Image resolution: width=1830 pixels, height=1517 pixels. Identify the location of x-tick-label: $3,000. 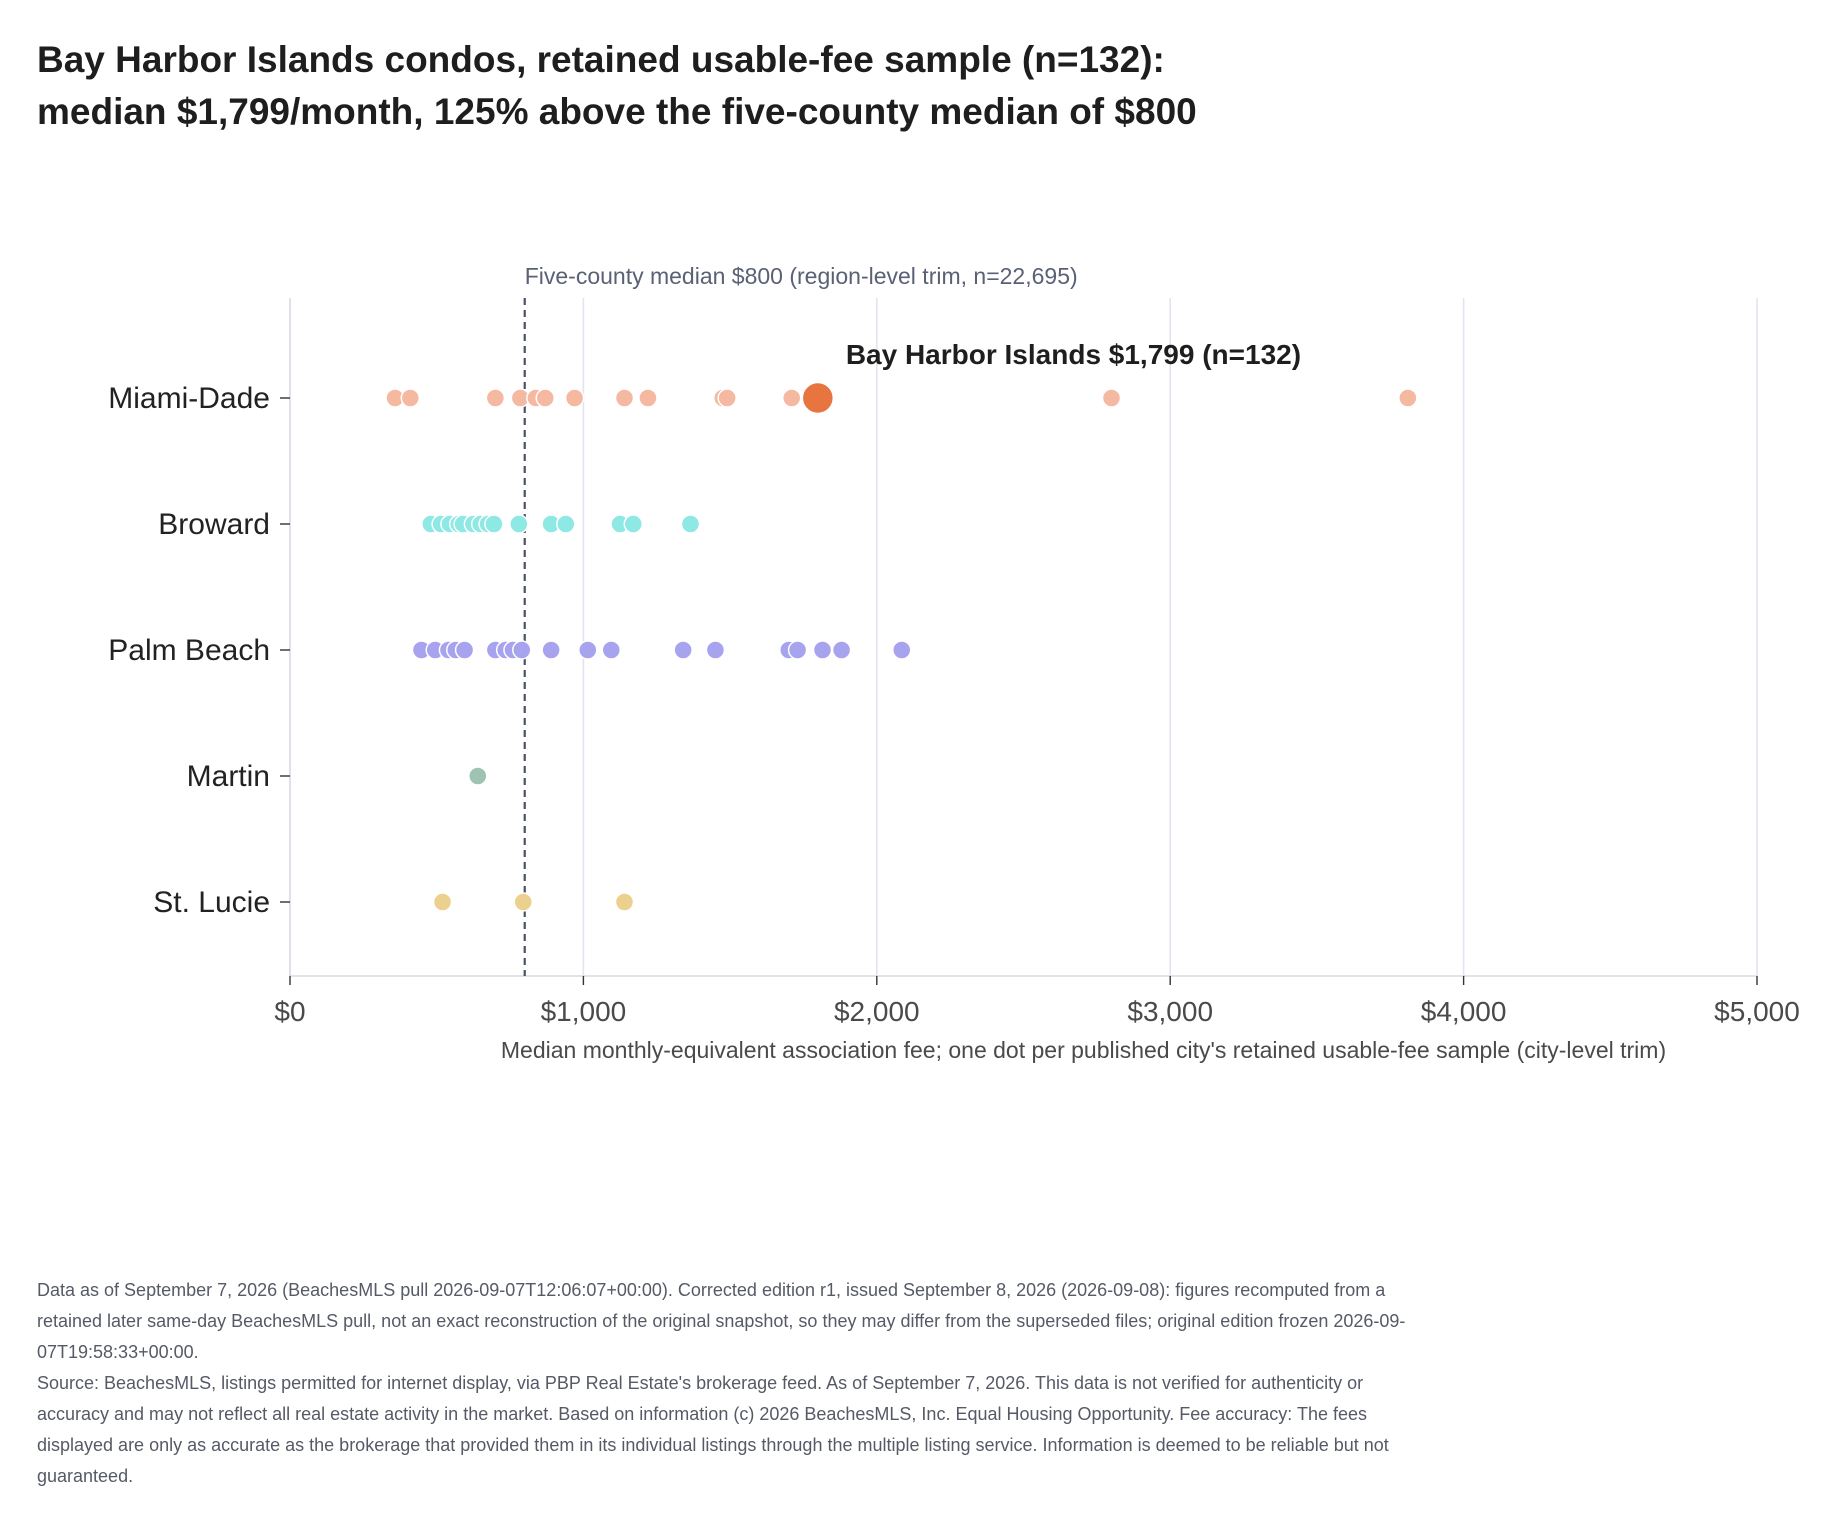
(1170, 1011).